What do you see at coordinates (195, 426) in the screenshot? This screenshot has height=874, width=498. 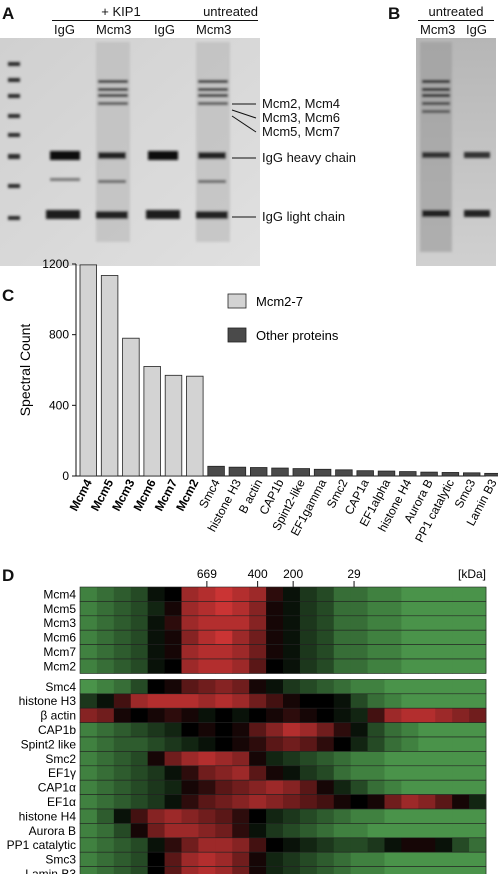 I see `bar-mcm2` at bounding box center [195, 426].